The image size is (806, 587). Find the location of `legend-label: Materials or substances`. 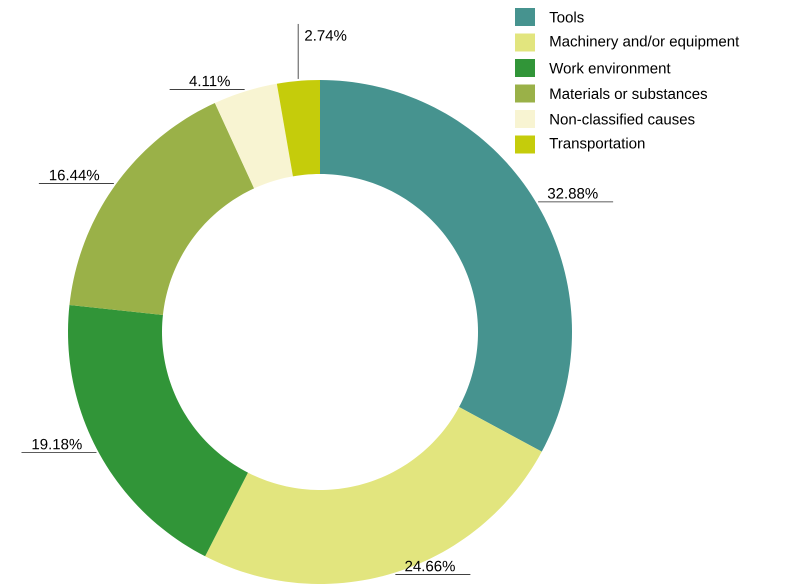

legend-label: Materials or substances is located at coordinates (629, 93).